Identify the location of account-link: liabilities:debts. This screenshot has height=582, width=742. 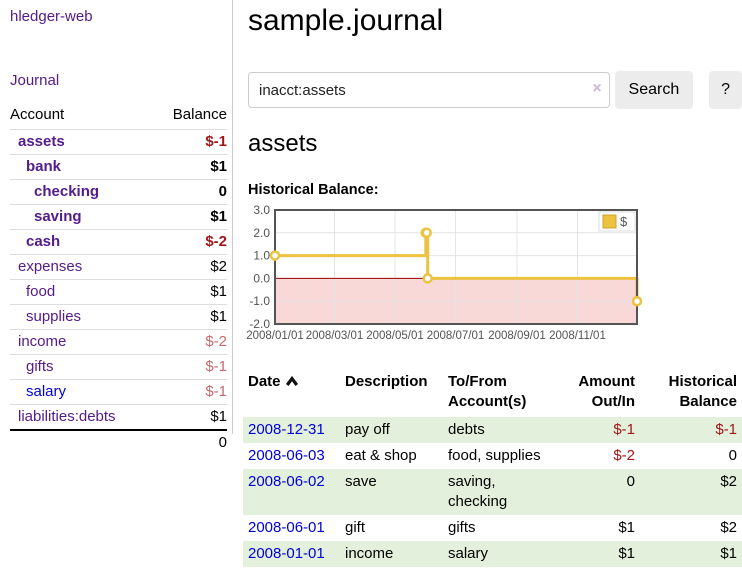
(67, 416).